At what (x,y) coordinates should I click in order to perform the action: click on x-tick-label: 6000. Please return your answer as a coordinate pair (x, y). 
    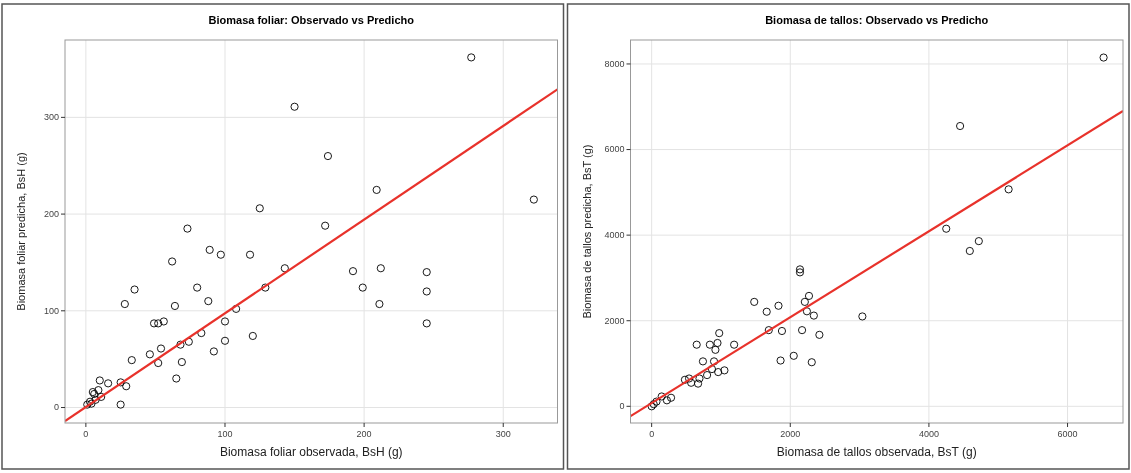
    Looking at the image, I should click on (1067, 434).